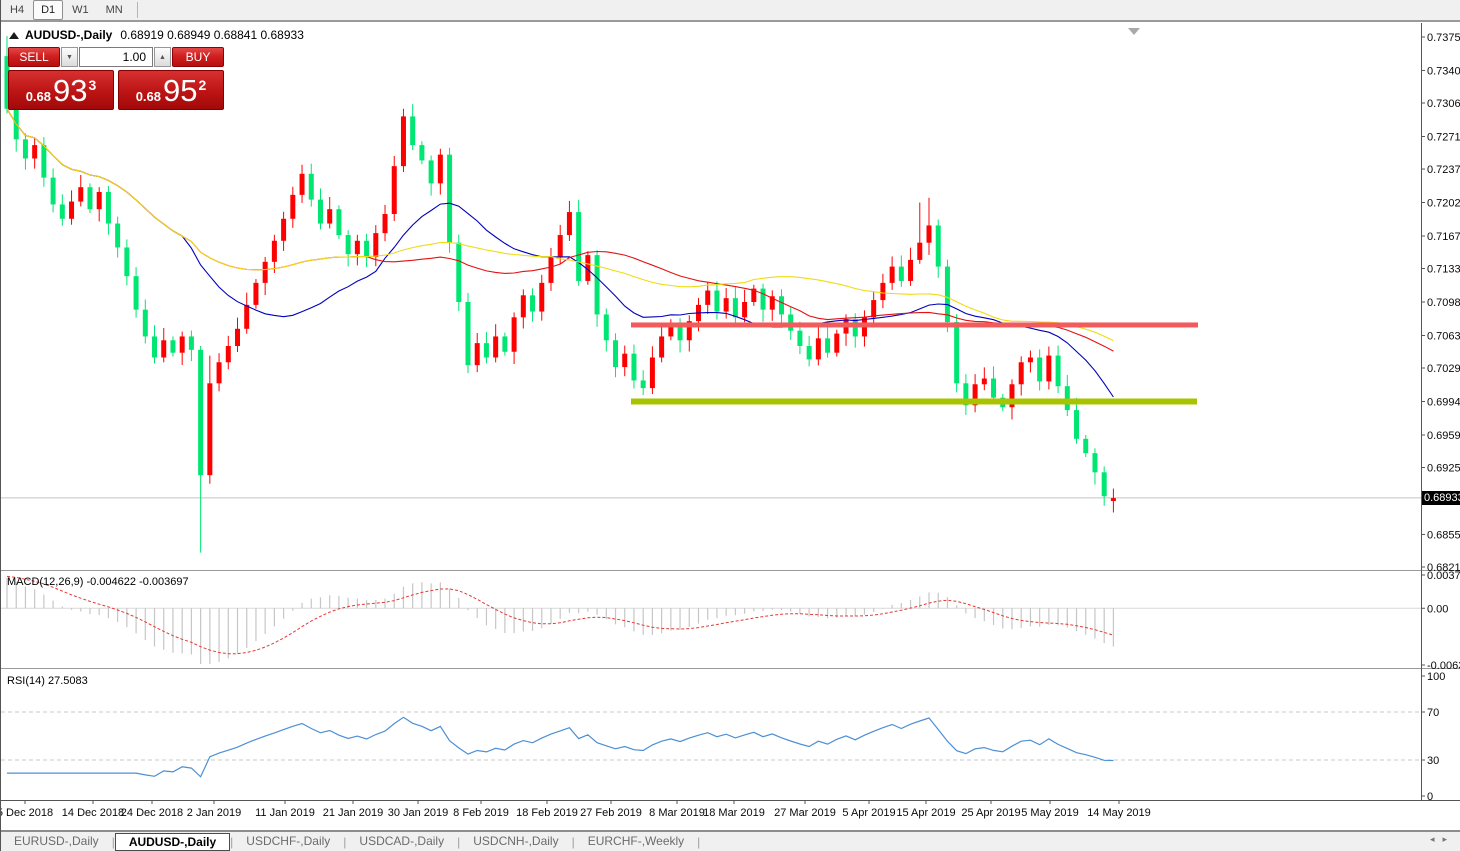  I want to click on price-tick-label: 0.71330, so click(1443, 270).